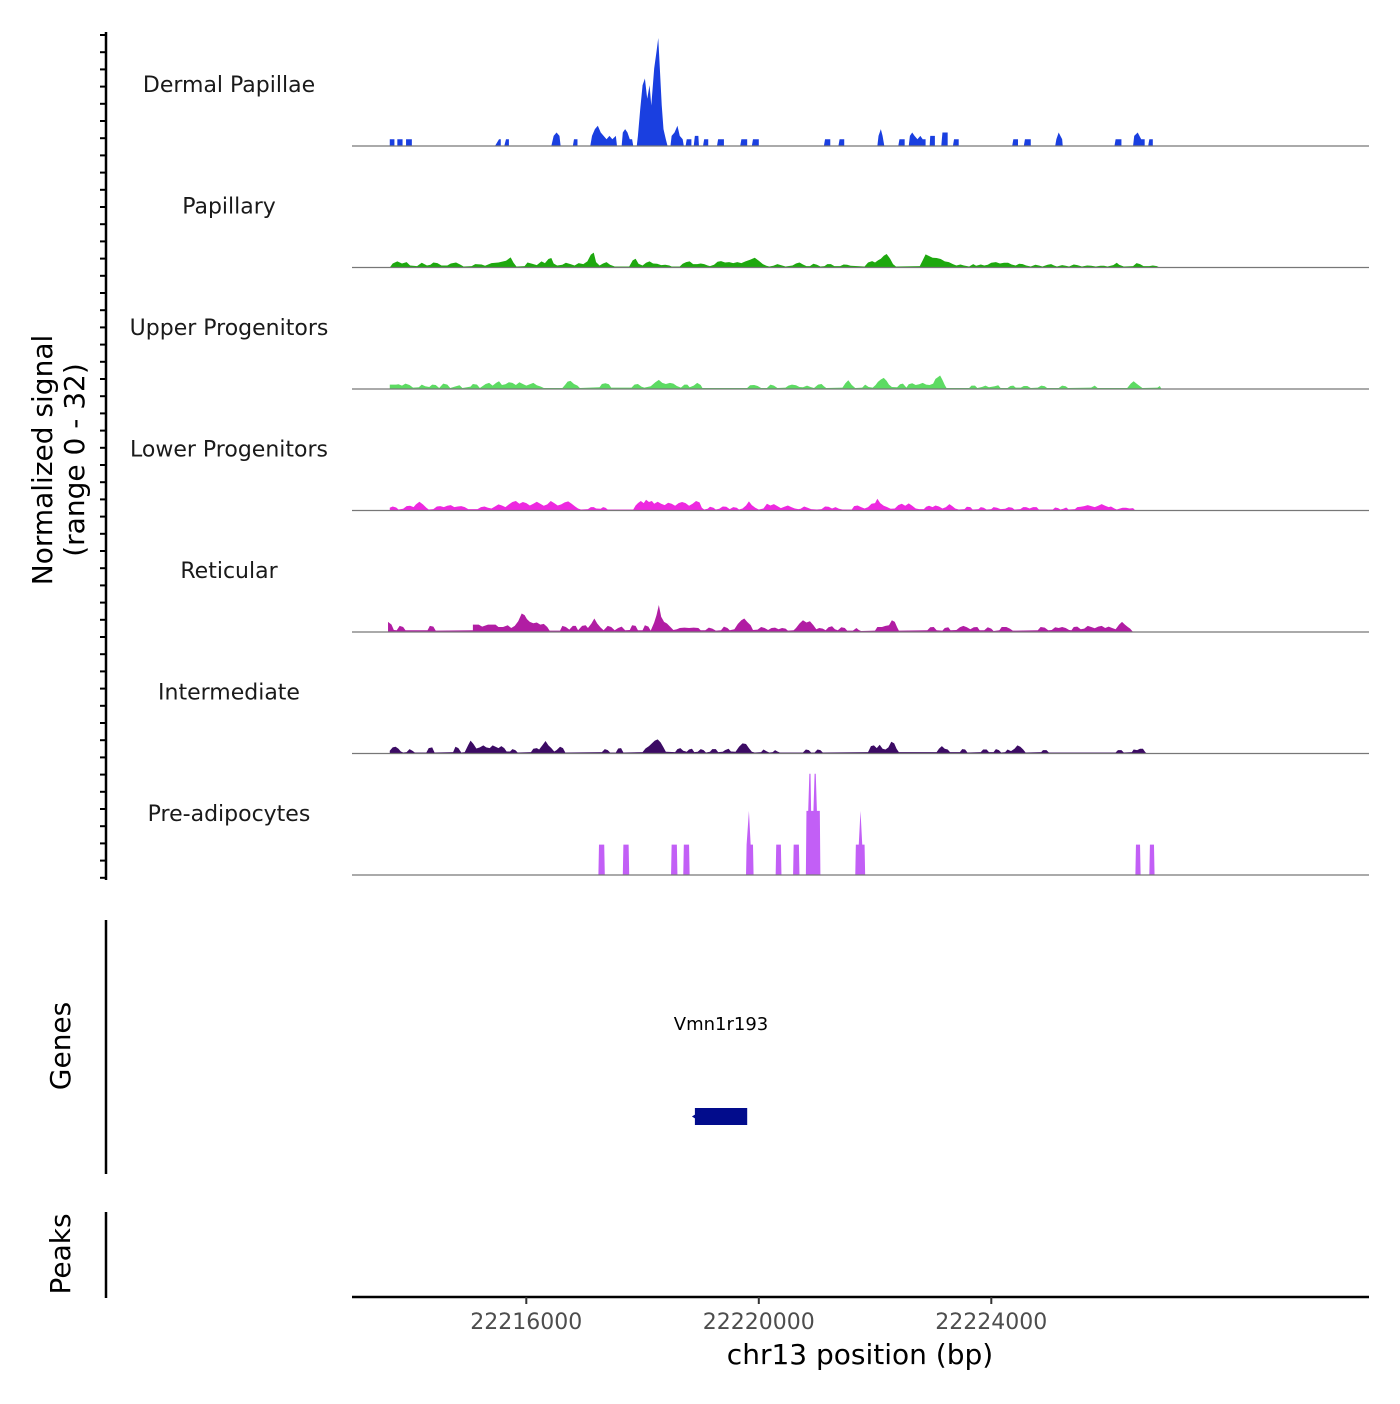 The image size is (1400, 1404). I want to click on track-label: Intermediate, so click(229, 693).